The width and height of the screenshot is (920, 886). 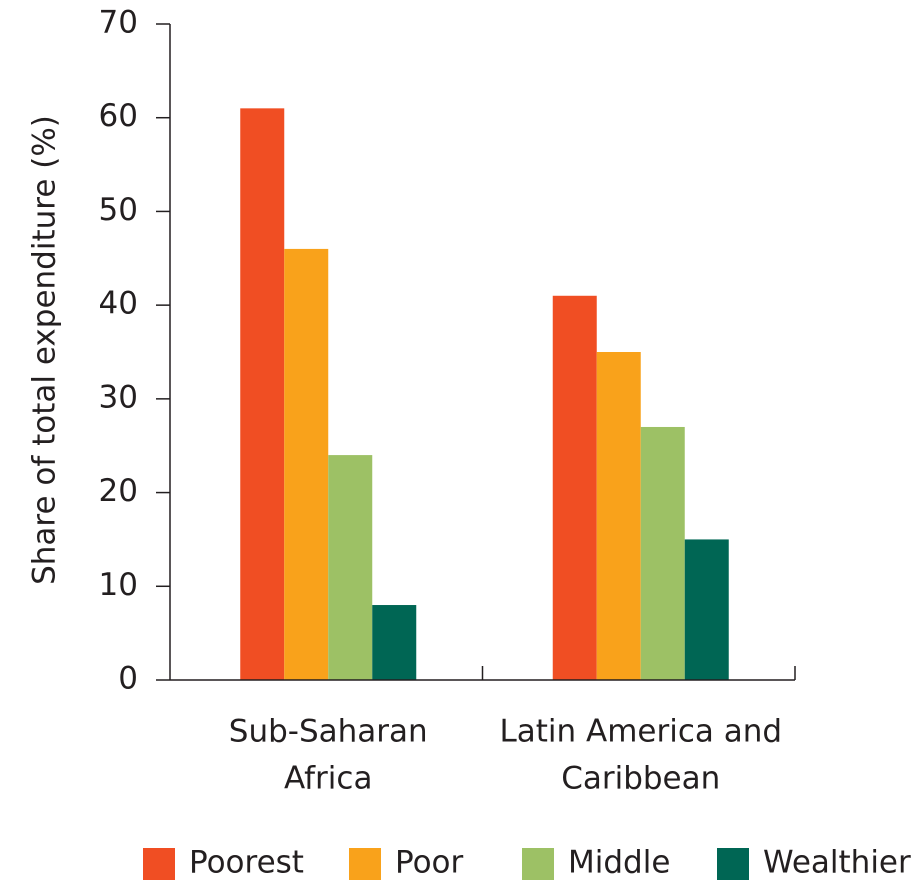 I want to click on y-tick-label: 30, so click(x=118, y=397).